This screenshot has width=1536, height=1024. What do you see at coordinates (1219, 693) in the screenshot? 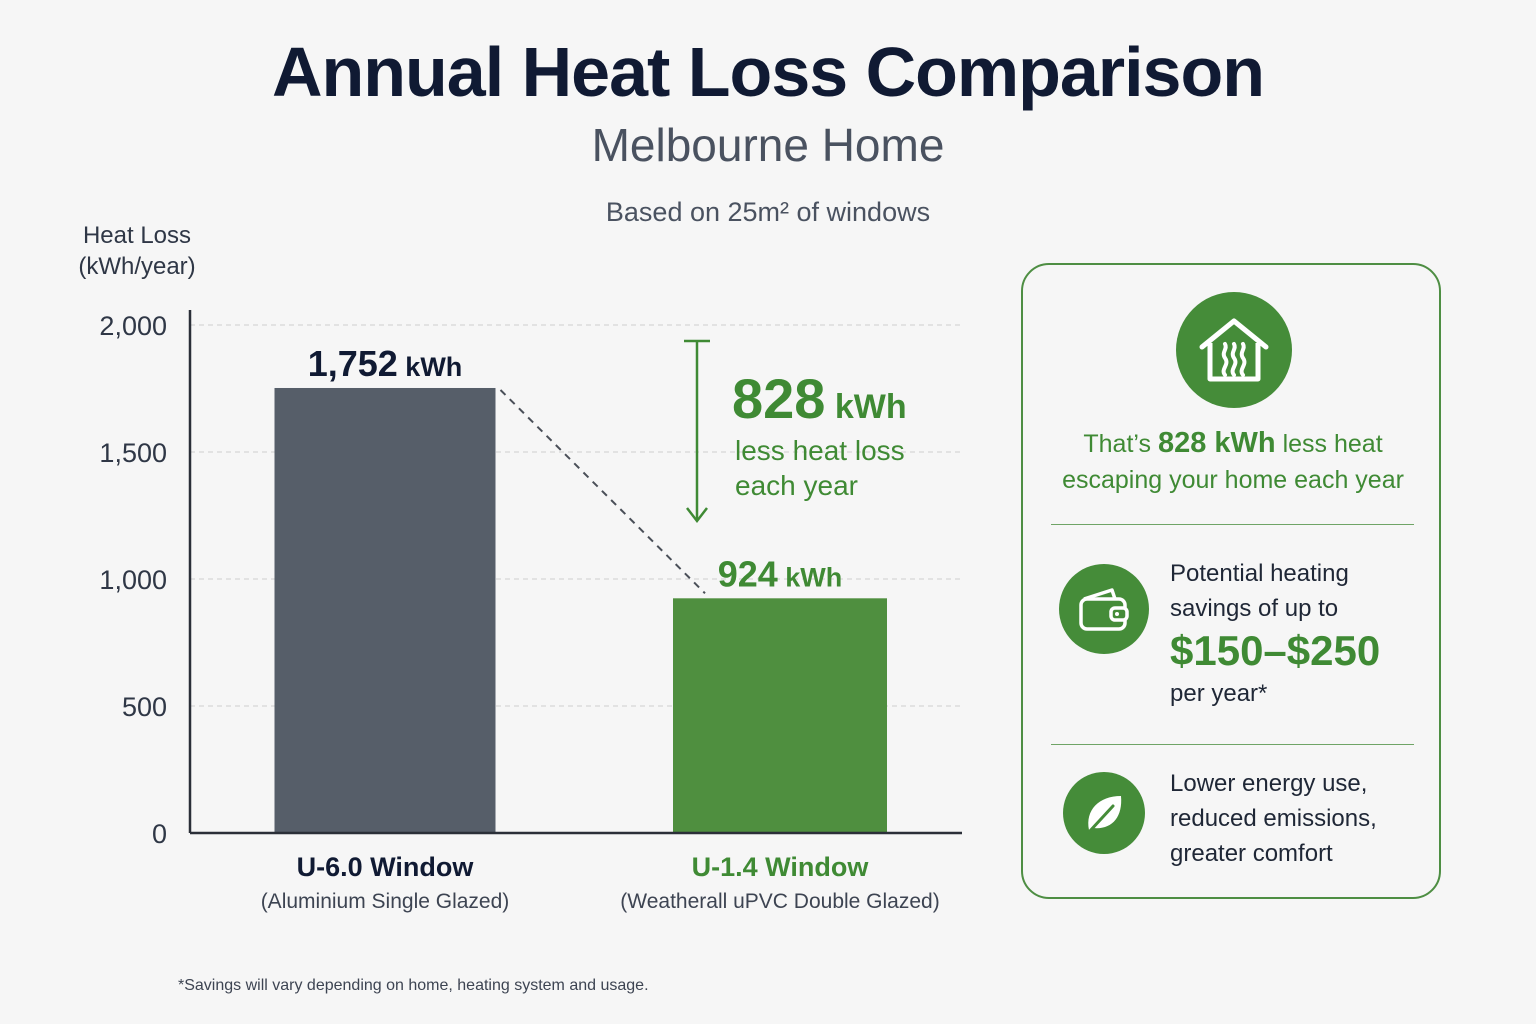
I see `savings-line3: per year*` at bounding box center [1219, 693].